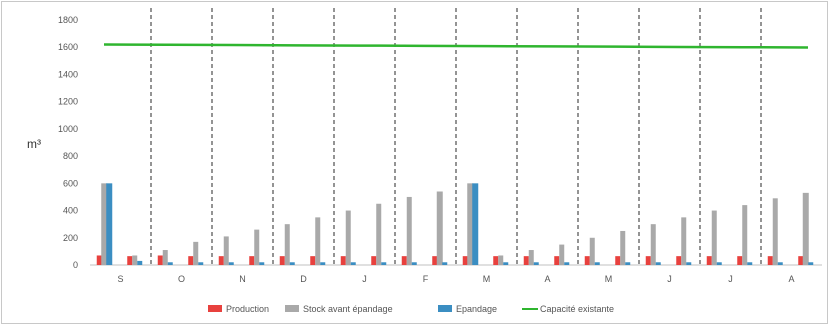 The height and width of the screenshot is (327, 831). I want to click on y-tick-label: 600, so click(70, 183).